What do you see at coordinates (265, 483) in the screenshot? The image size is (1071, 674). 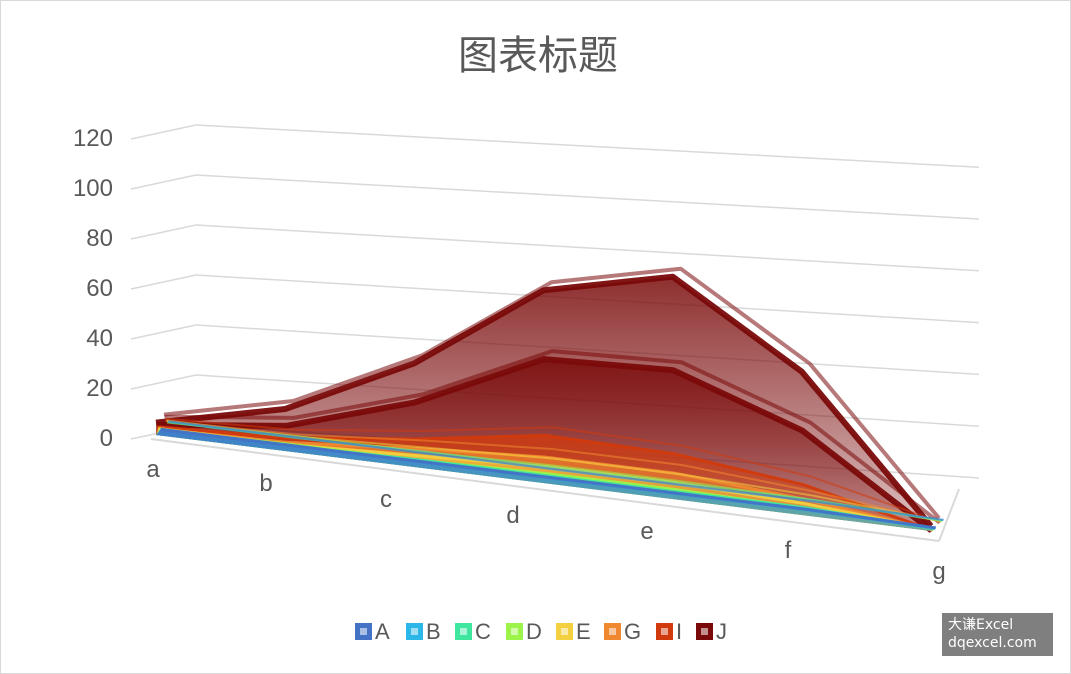 I see `x-tick-label: b` at bounding box center [265, 483].